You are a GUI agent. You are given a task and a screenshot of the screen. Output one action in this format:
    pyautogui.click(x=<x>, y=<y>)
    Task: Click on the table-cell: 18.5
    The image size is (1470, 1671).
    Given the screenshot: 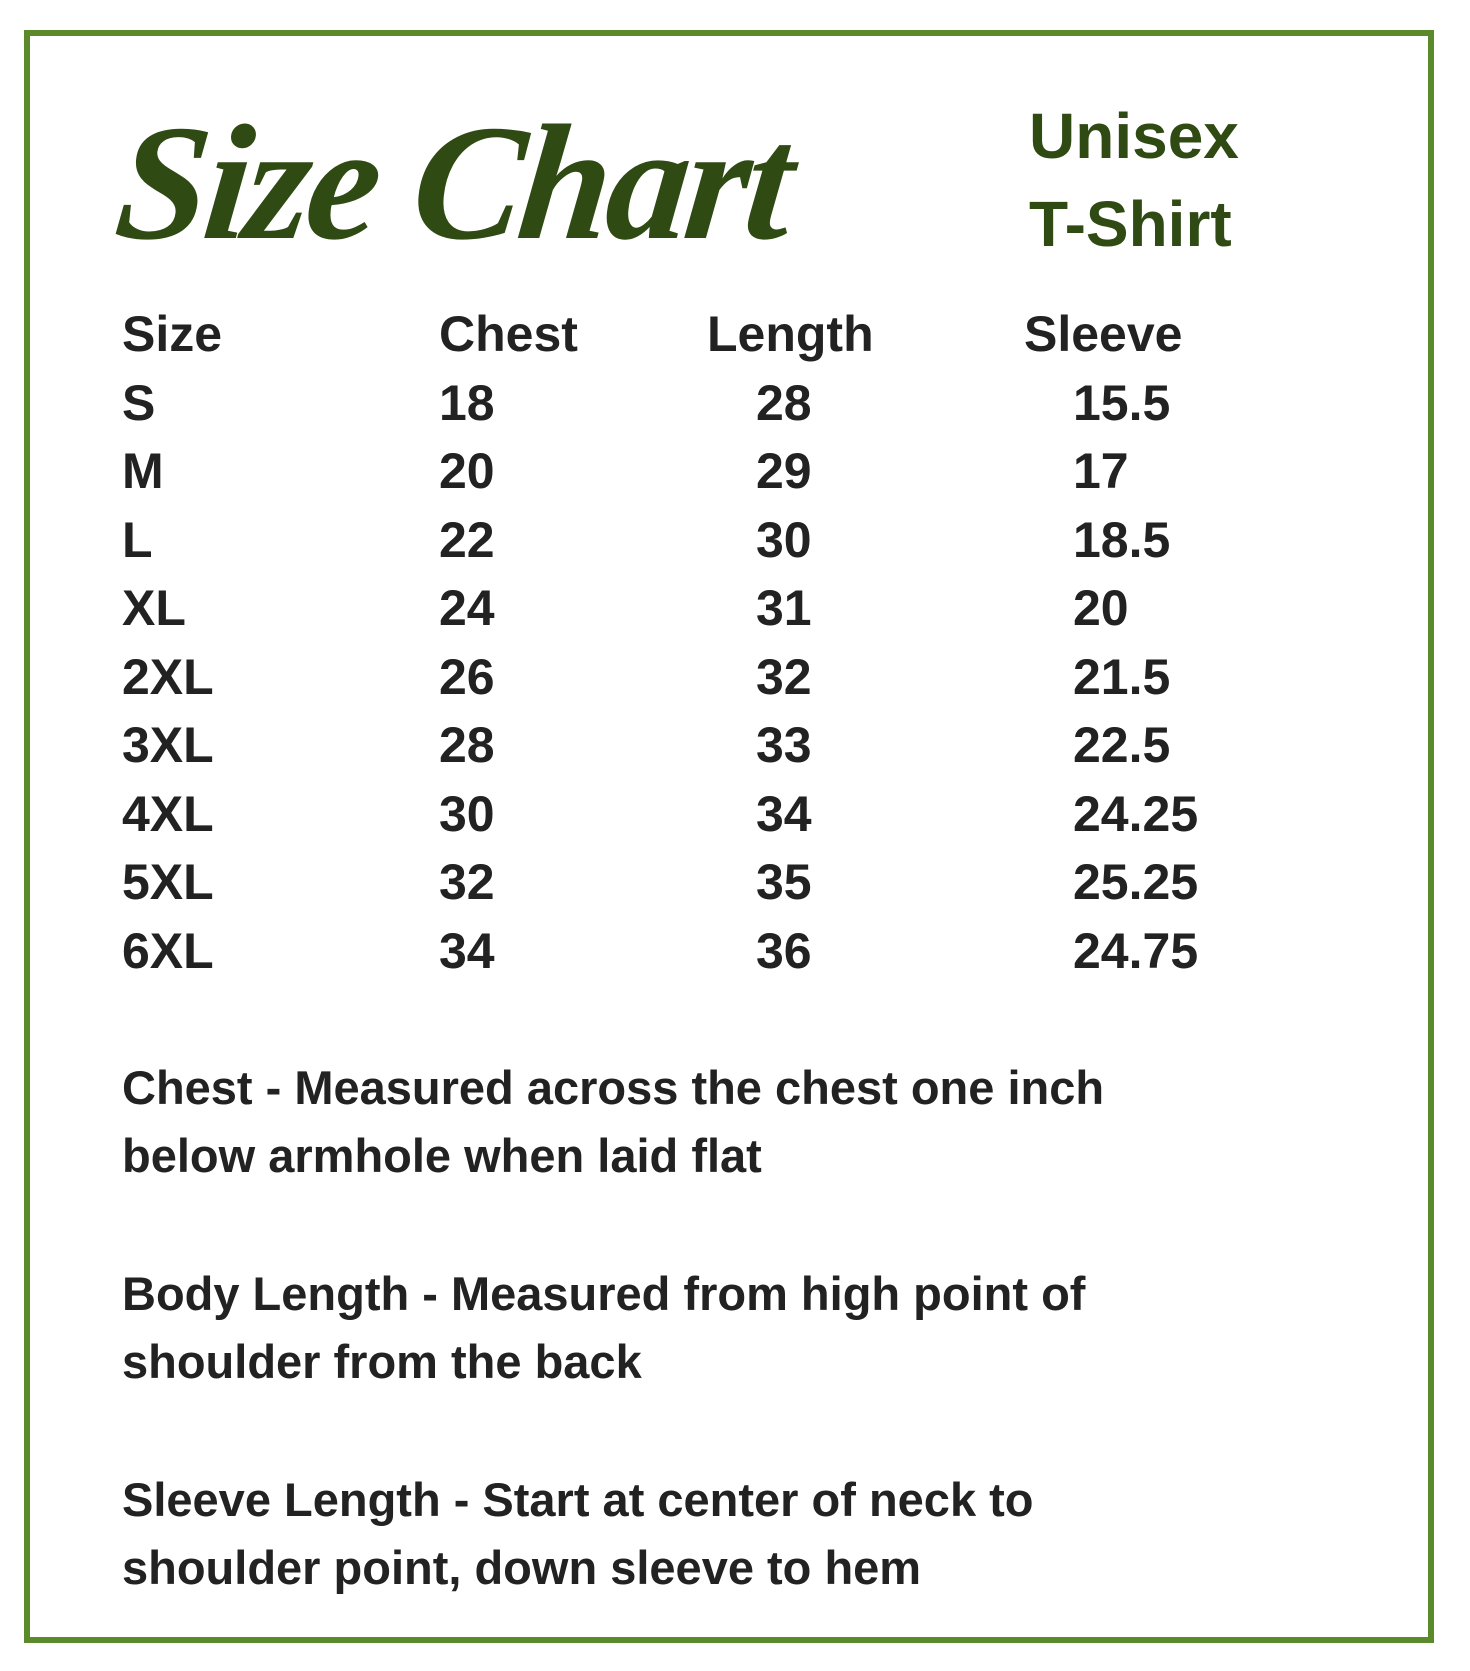 What is the action you would take?
    pyautogui.click(x=1122, y=539)
    